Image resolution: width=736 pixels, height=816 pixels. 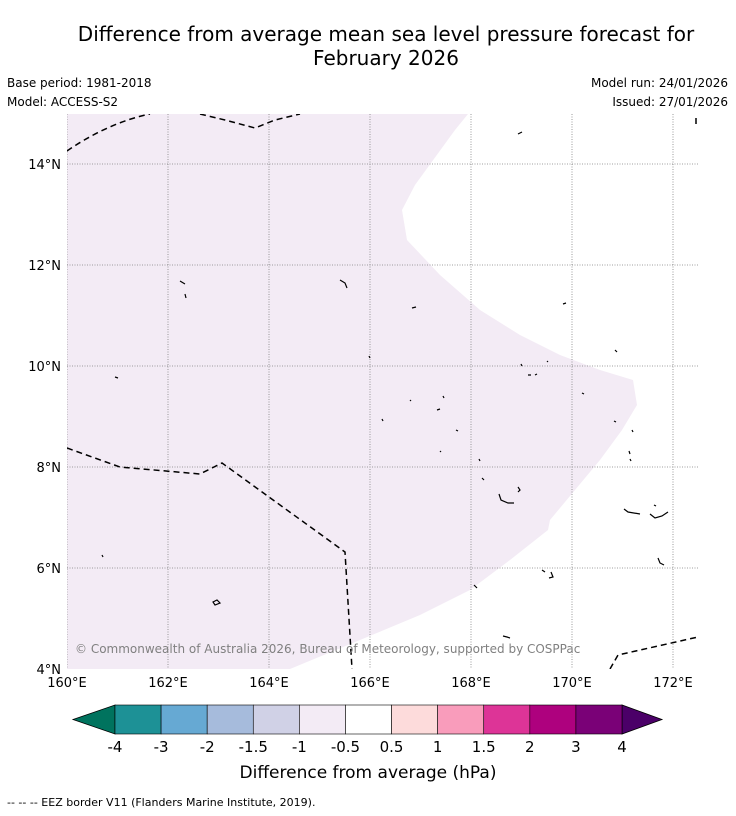 What do you see at coordinates (49, 670) in the screenshot?
I see `lat-label: 4°N` at bounding box center [49, 670].